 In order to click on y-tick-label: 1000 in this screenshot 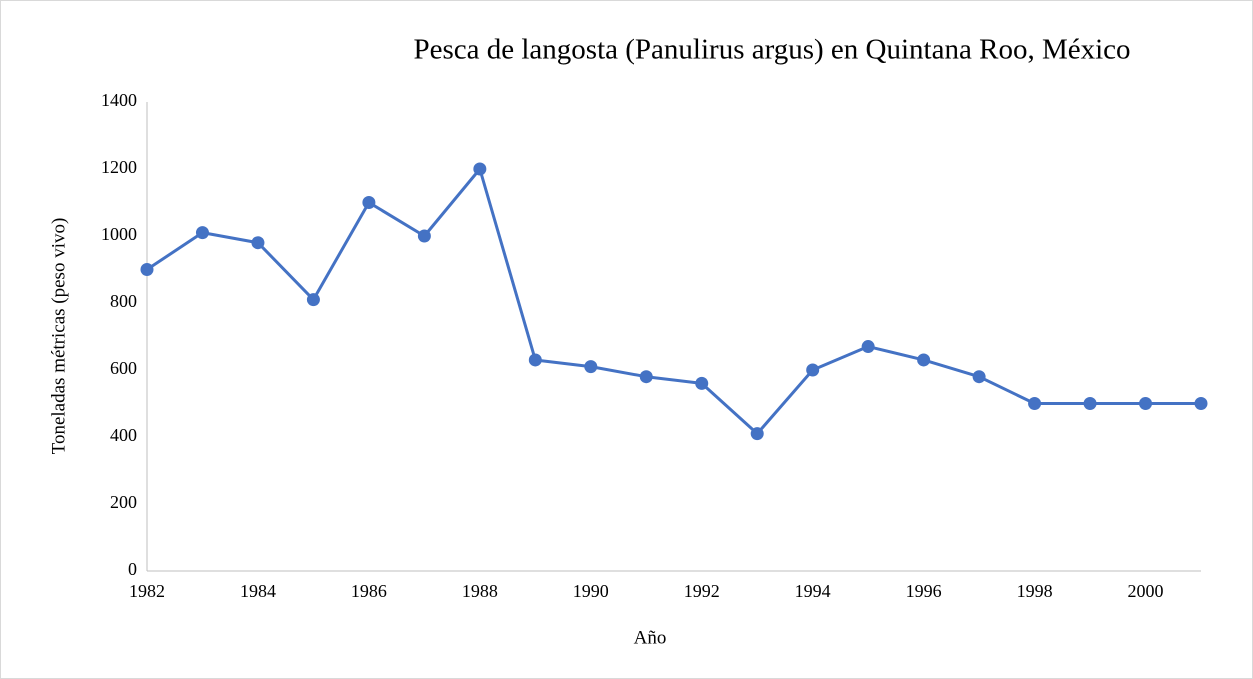, I will do `click(119, 234)`.